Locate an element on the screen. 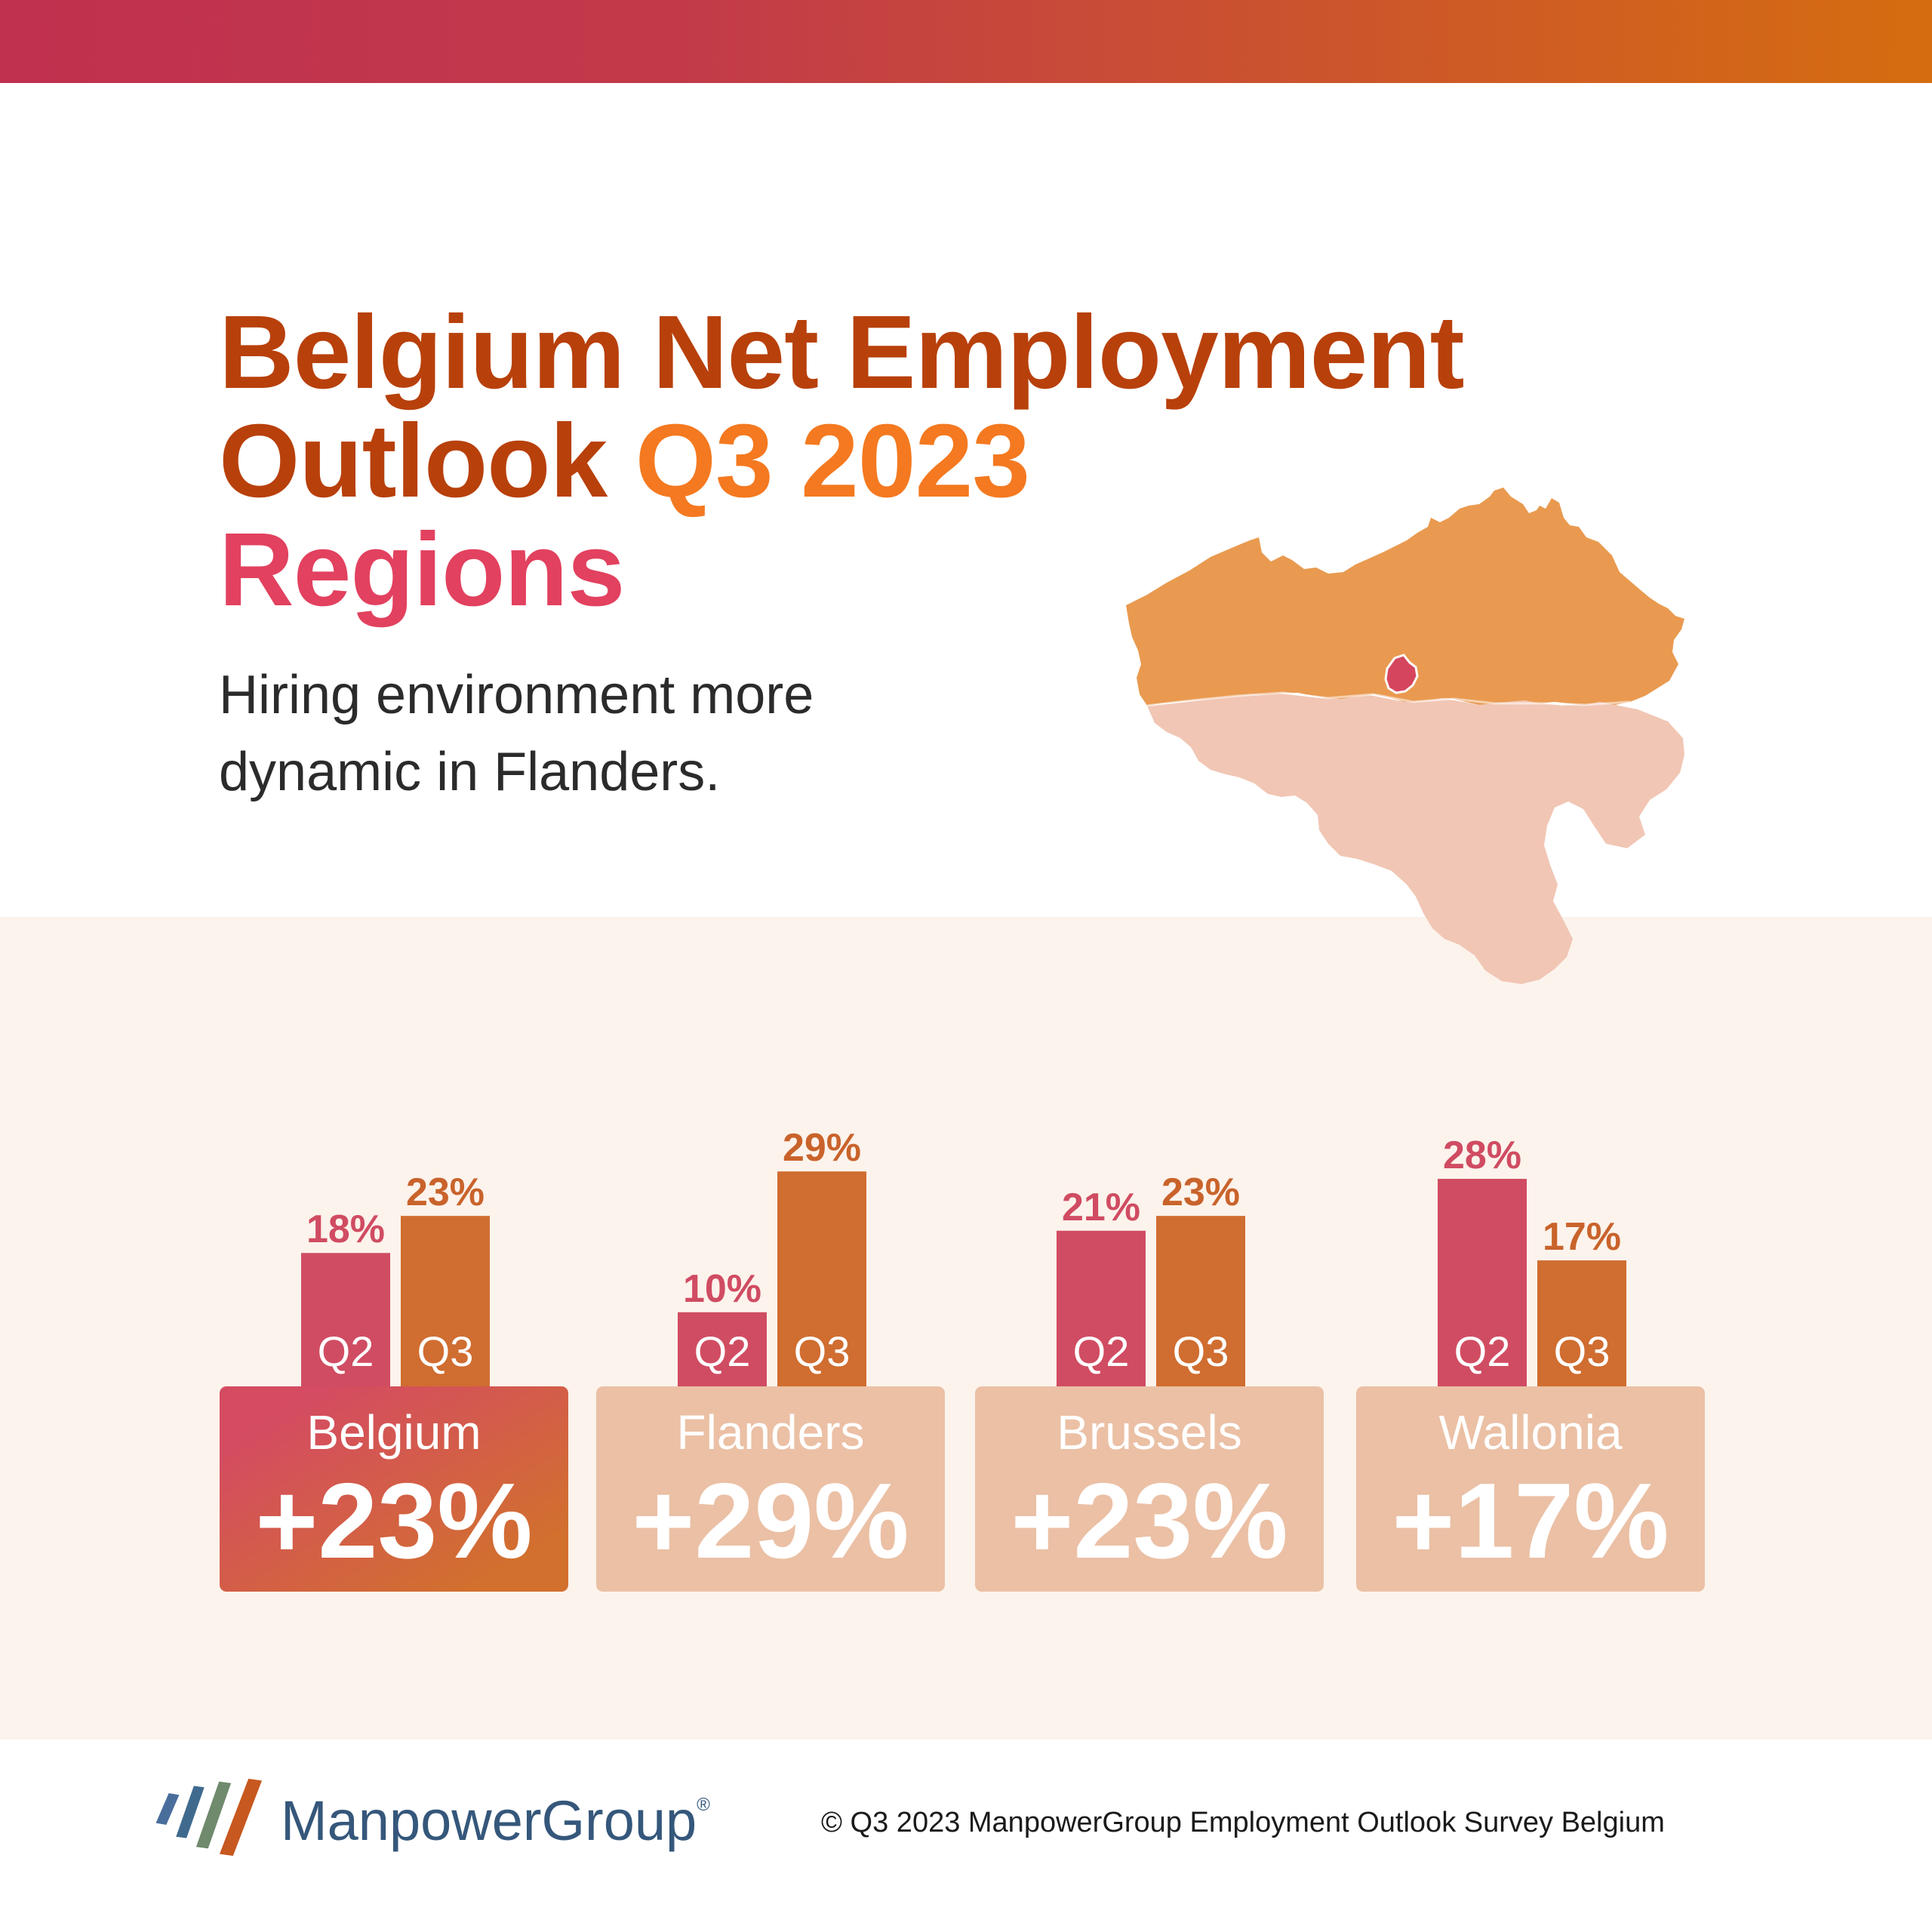 This screenshot has width=1932, height=1932. registered-mark: ® is located at coordinates (703, 1805).